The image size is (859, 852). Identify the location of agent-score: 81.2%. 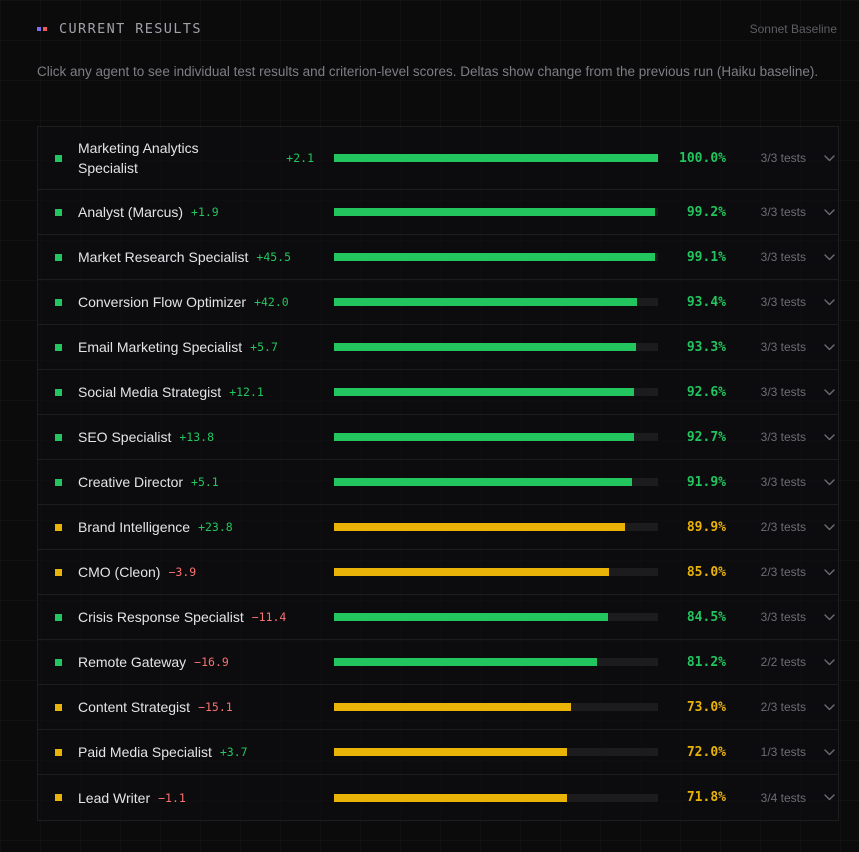
(706, 662).